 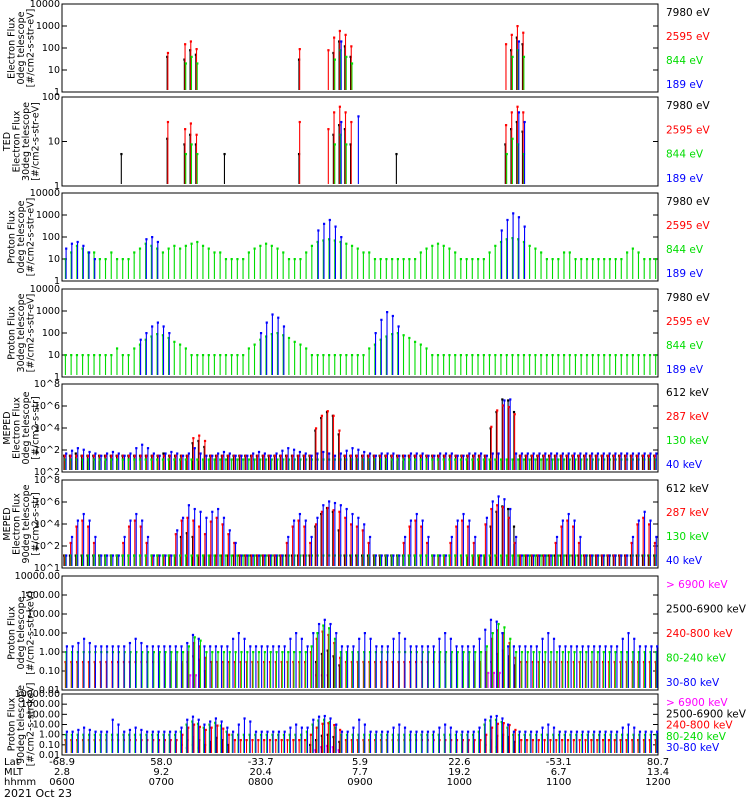 I want to click on y-axis-label: [#/cm2-s-str-eV], so click(x=31, y=48).